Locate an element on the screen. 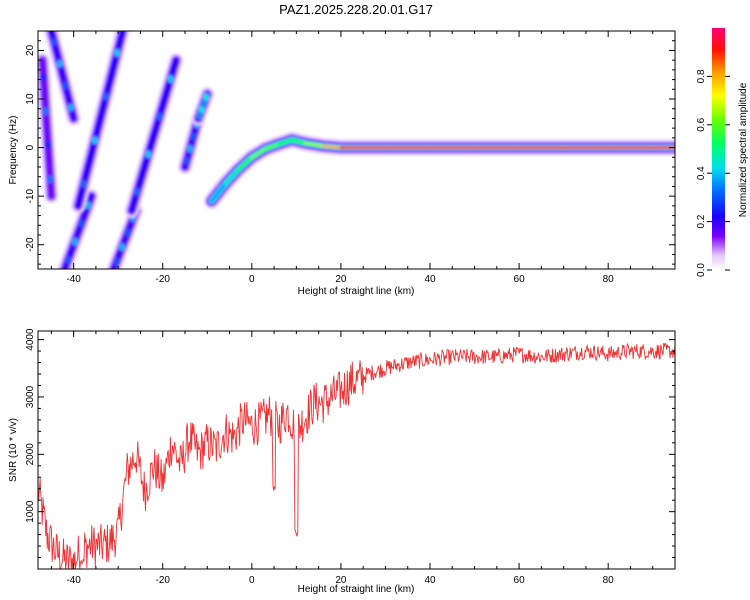  snr-x-tick-label: 40 is located at coordinates (430, 580).